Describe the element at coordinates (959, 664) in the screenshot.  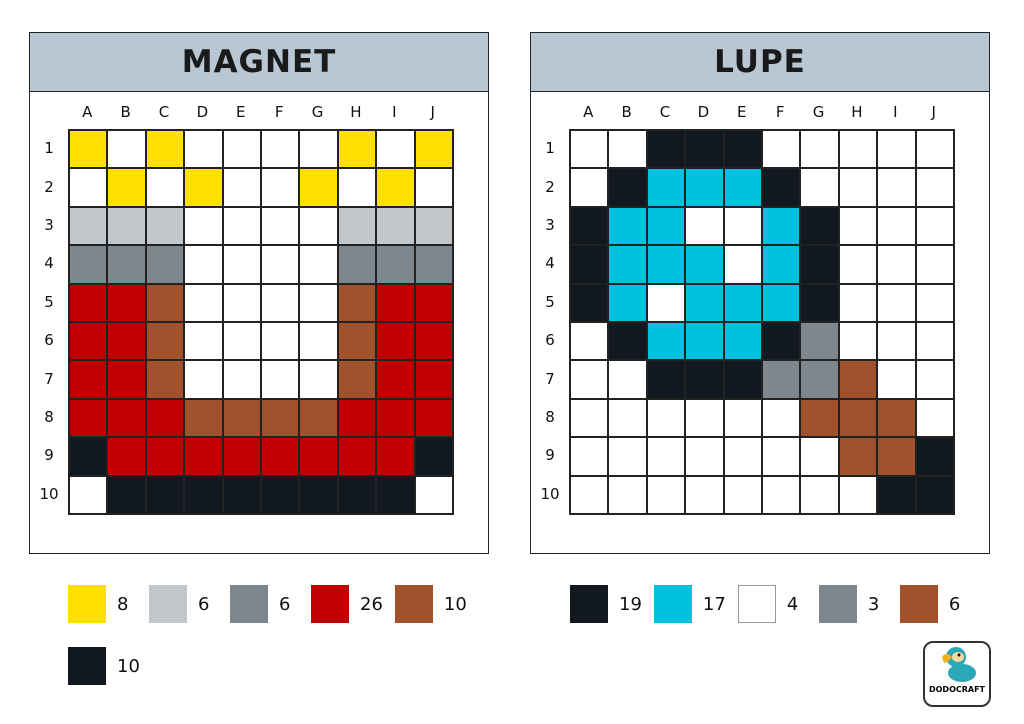
I see `dodo-bird-icon` at that location.